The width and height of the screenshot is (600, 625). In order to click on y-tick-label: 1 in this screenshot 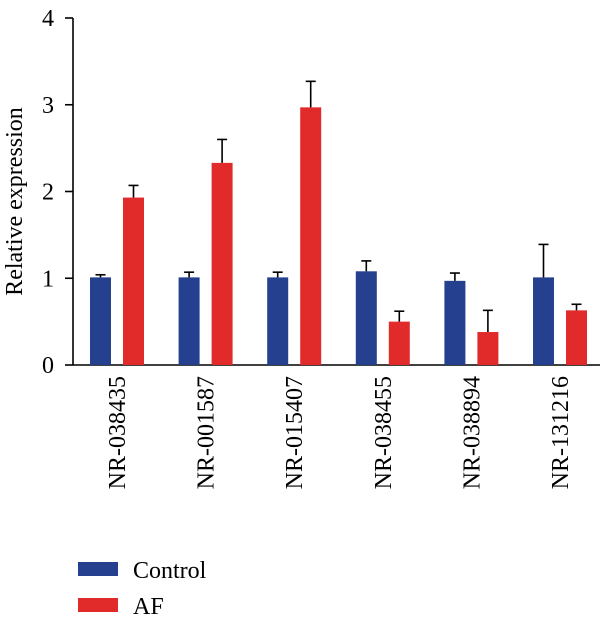, I will do `click(48, 279)`.